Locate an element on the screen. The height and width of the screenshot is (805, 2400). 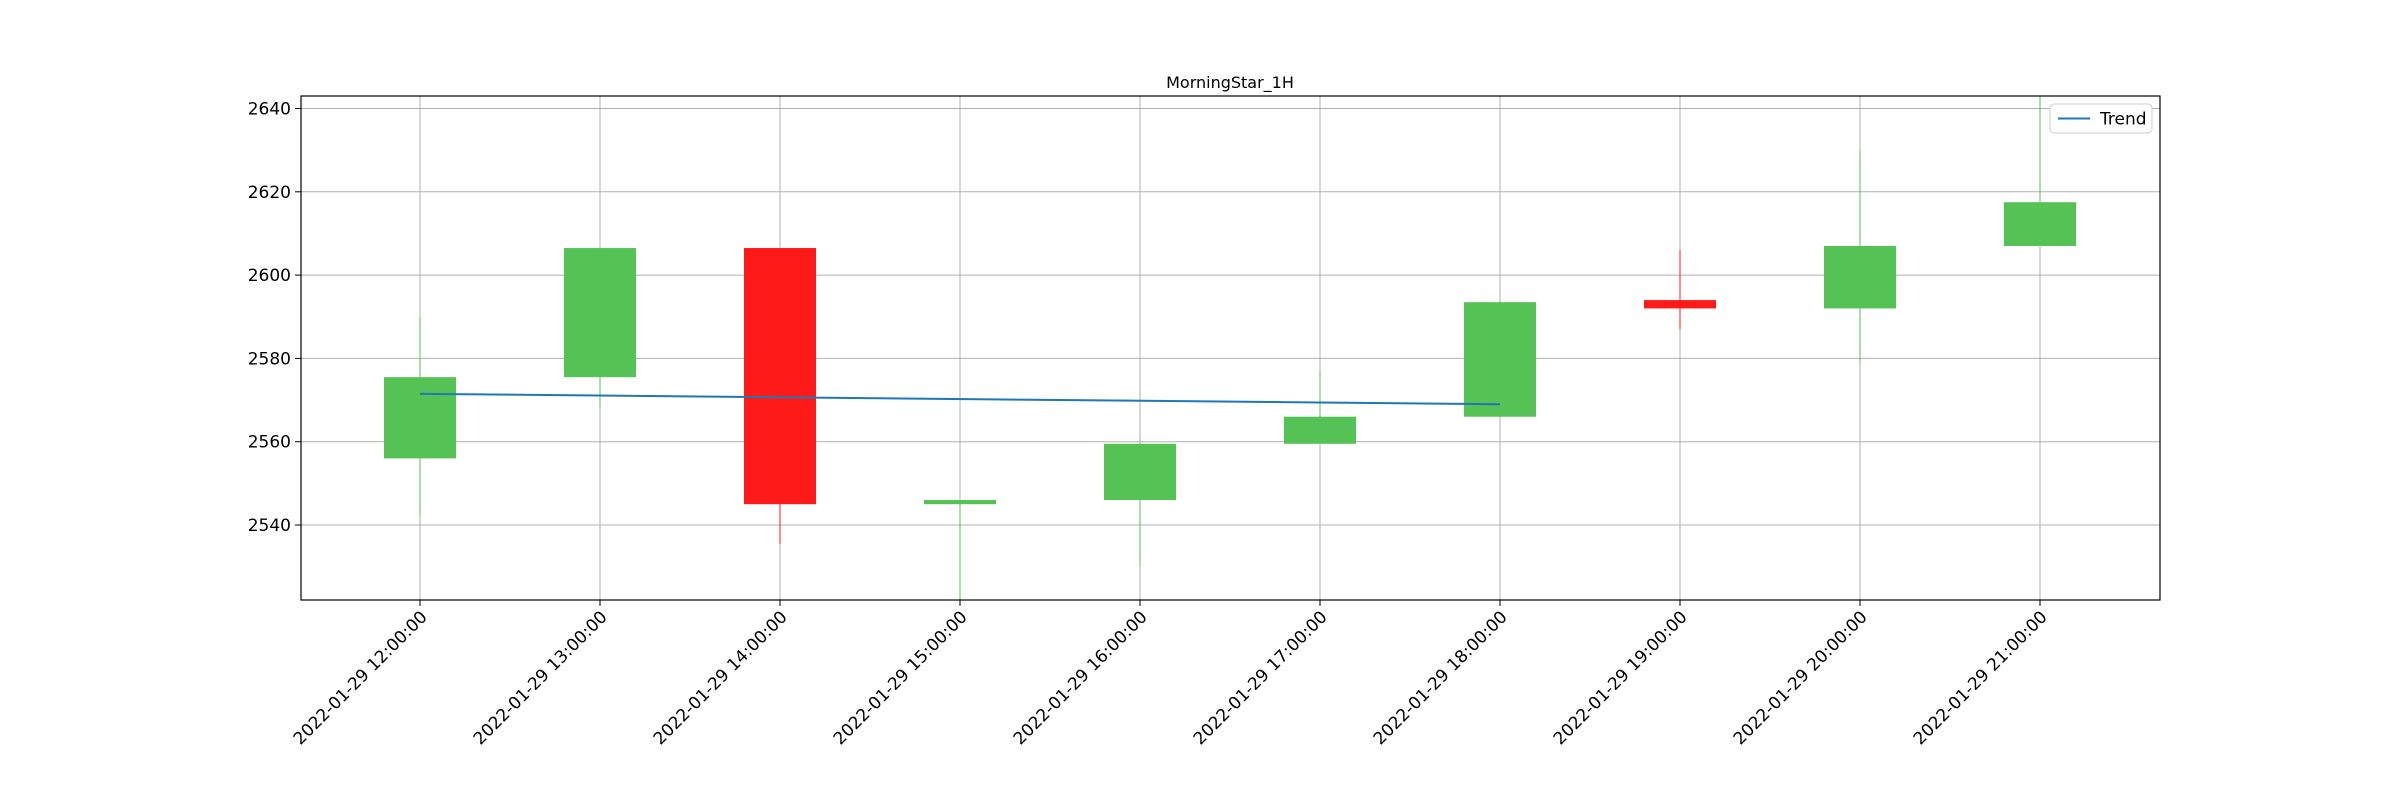
x-tick-label-3: 2022-01-29 15:00:00 is located at coordinates (901, 678).